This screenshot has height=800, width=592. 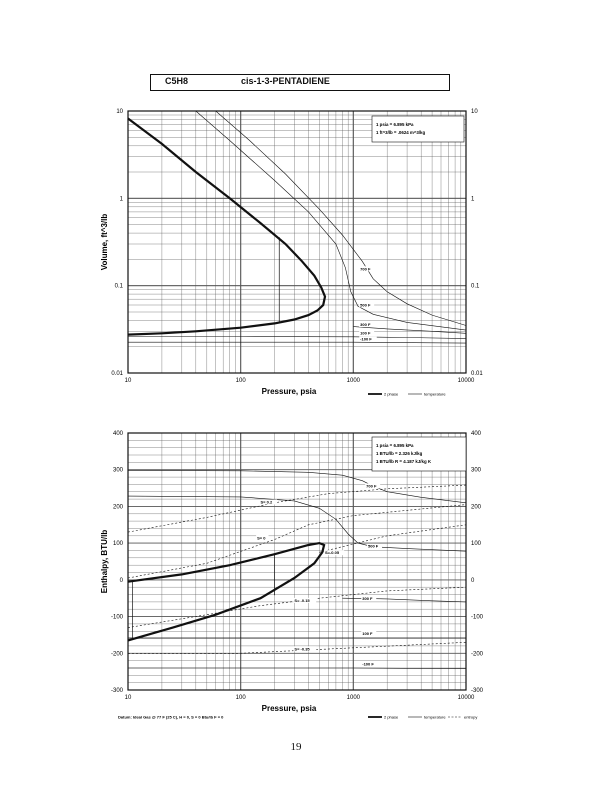 What do you see at coordinates (119, 287) in the screenshot?
I see `y-tick-label: 0.1` at bounding box center [119, 287].